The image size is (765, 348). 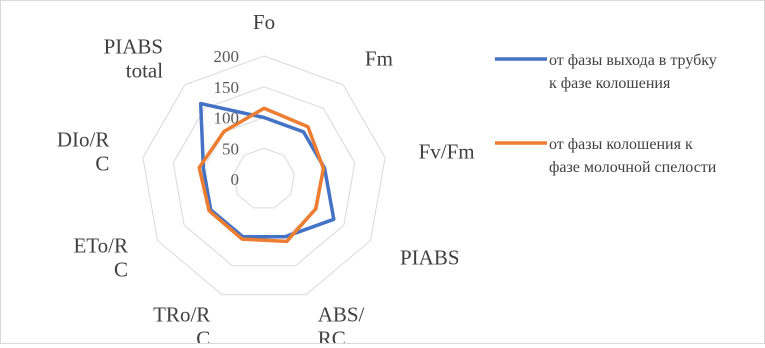 What do you see at coordinates (379, 59) in the screenshot?
I see `category-label: Fm` at bounding box center [379, 59].